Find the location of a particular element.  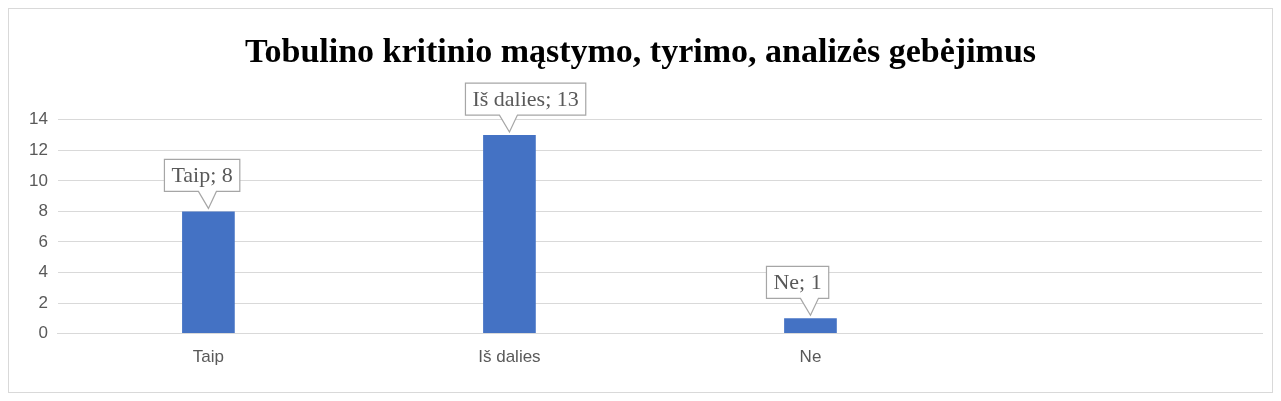

x-tick-label: Taip is located at coordinates (208, 357).